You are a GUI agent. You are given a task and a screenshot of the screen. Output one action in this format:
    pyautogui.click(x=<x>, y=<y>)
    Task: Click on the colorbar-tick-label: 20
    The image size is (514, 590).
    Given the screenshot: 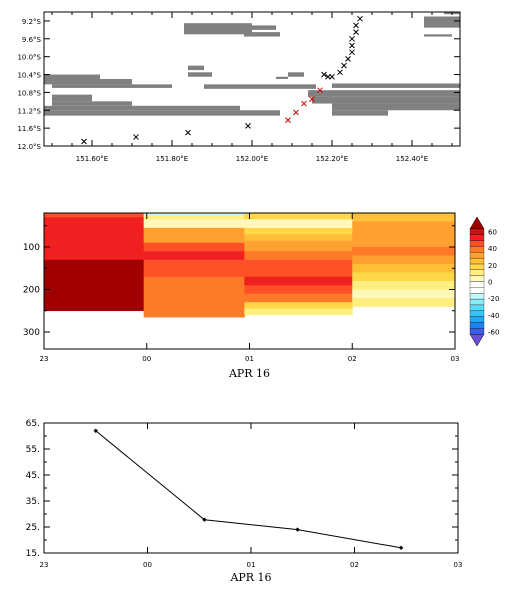 What is the action you would take?
    pyautogui.click(x=492, y=266)
    